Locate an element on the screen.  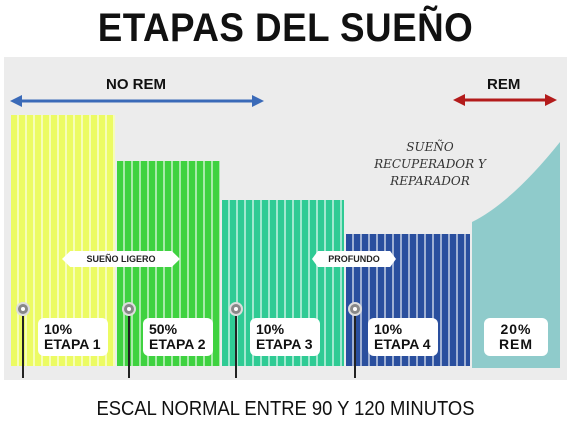
stage-1-label: 10% ETAPA 1 is located at coordinates (73, 337).